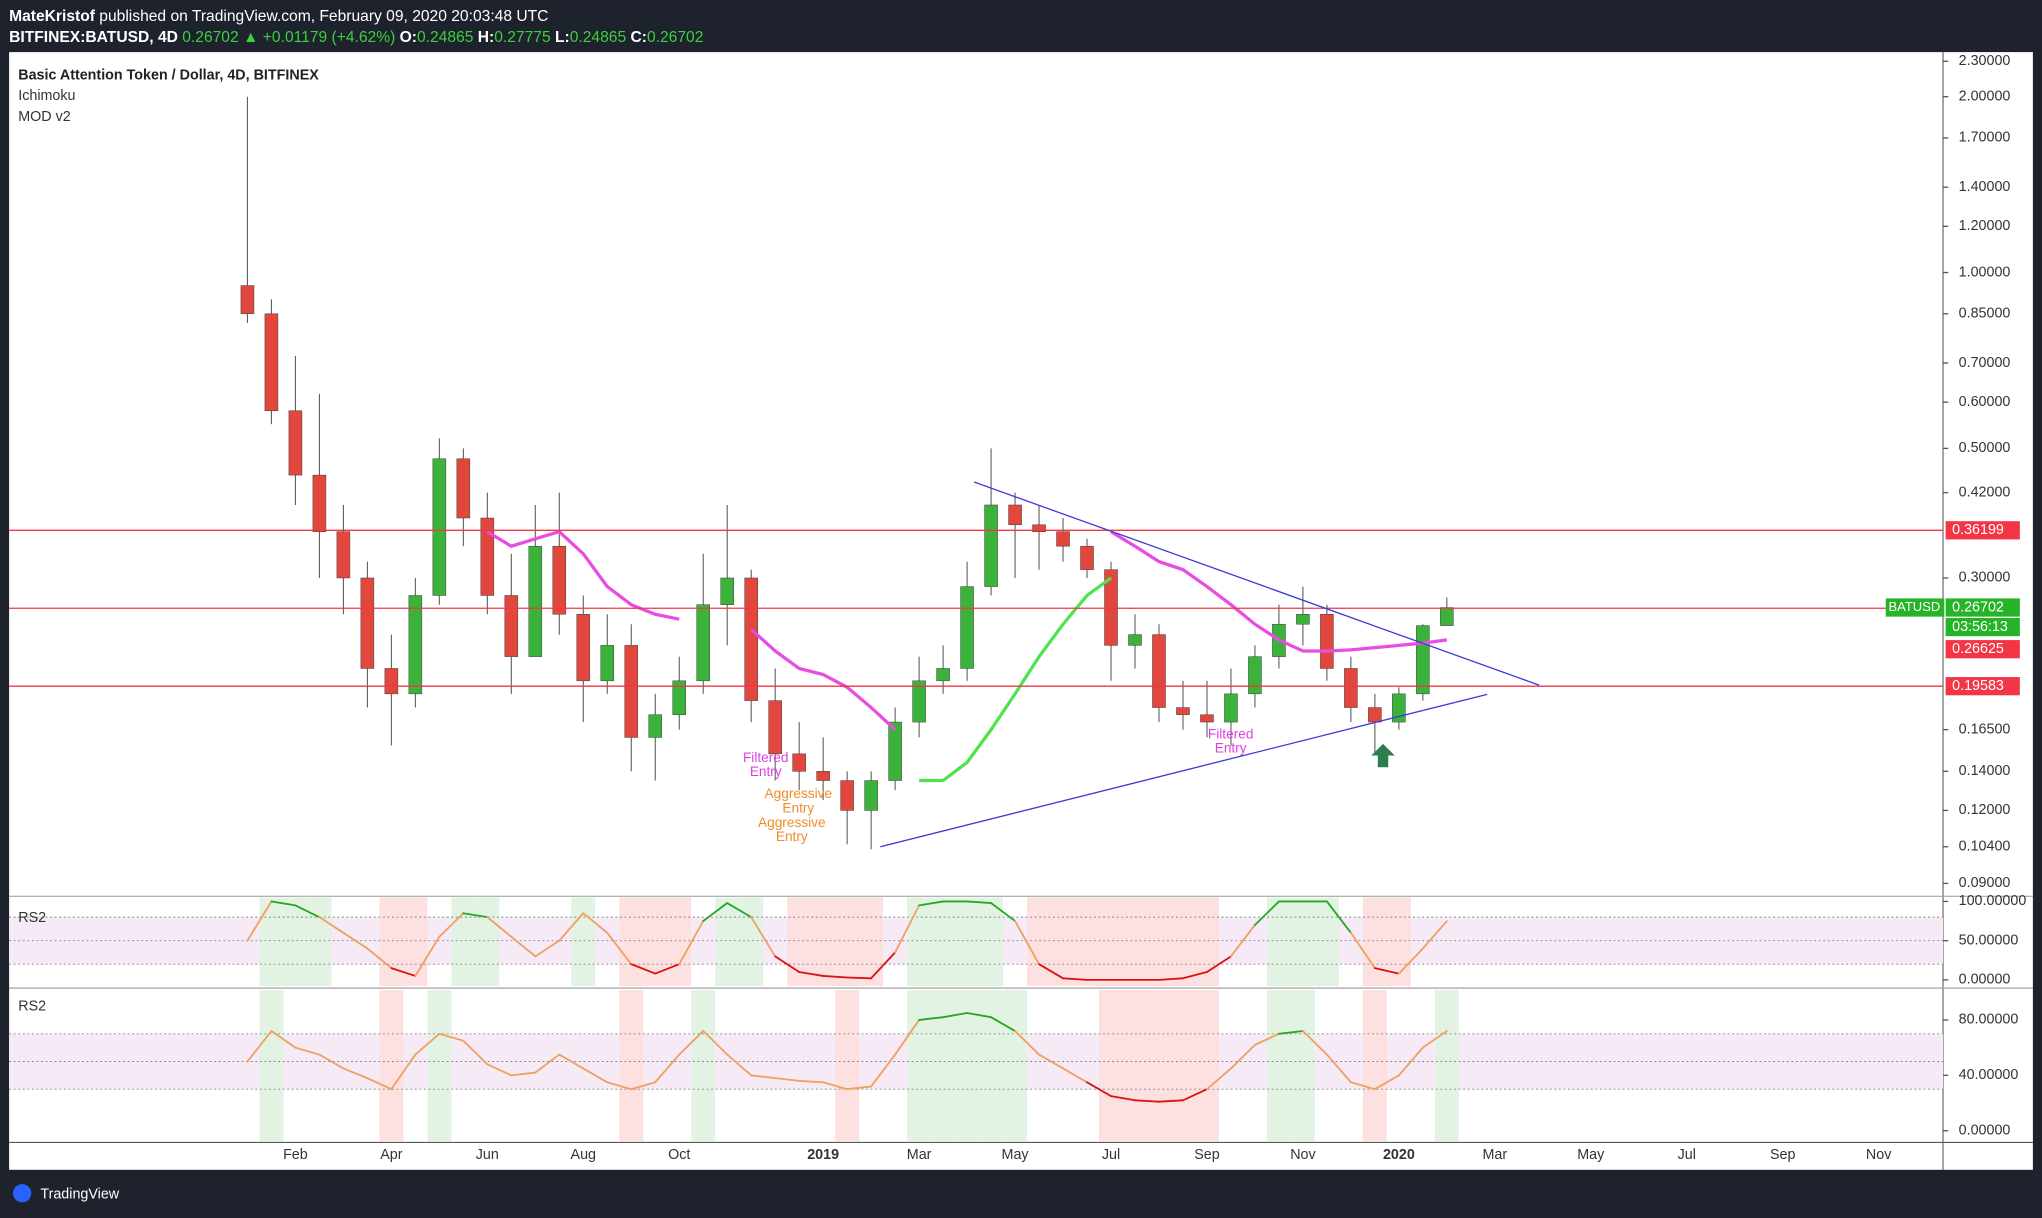 The width and height of the screenshot is (2042, 1218). Describe the element at coordinates (1978, 607) in the screenshot. I see `price-label: 0.26702` at that location.